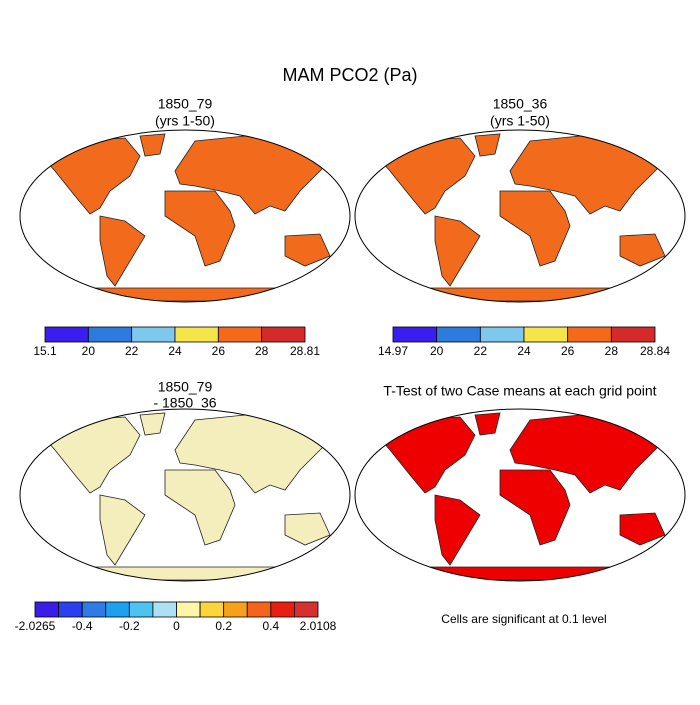 This screenshot has height=705, width=700. Describe the element at coordinates (223, 626) in the screenshot. I see `colorbar-label: 0.2` at that location.